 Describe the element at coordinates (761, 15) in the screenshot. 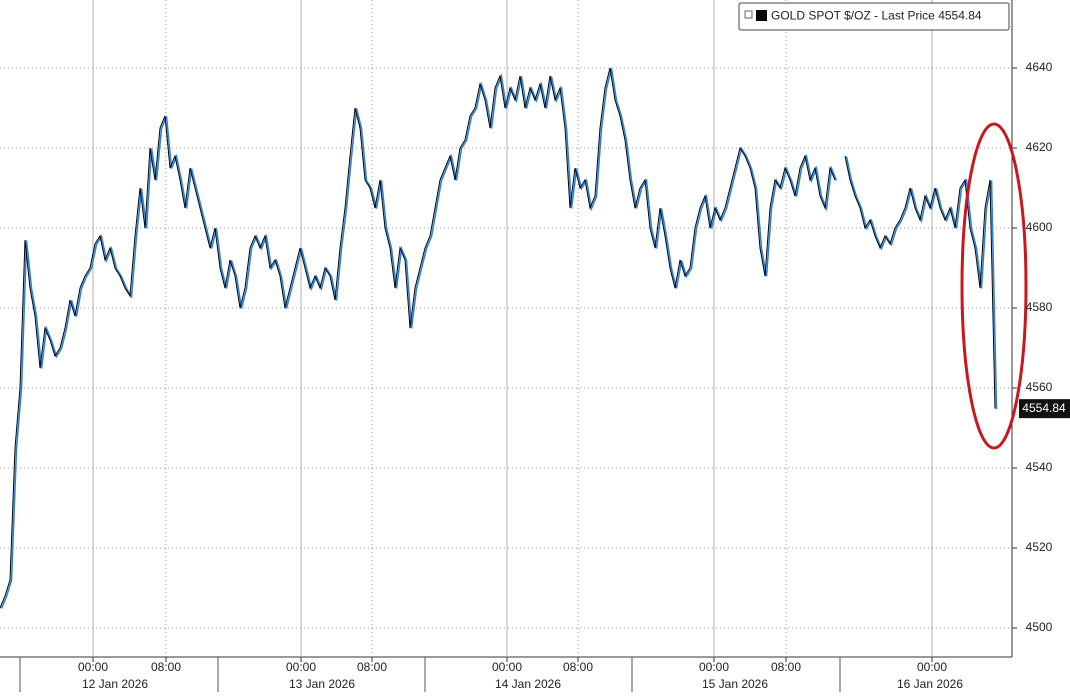

I see `legend-swatch` at that location.